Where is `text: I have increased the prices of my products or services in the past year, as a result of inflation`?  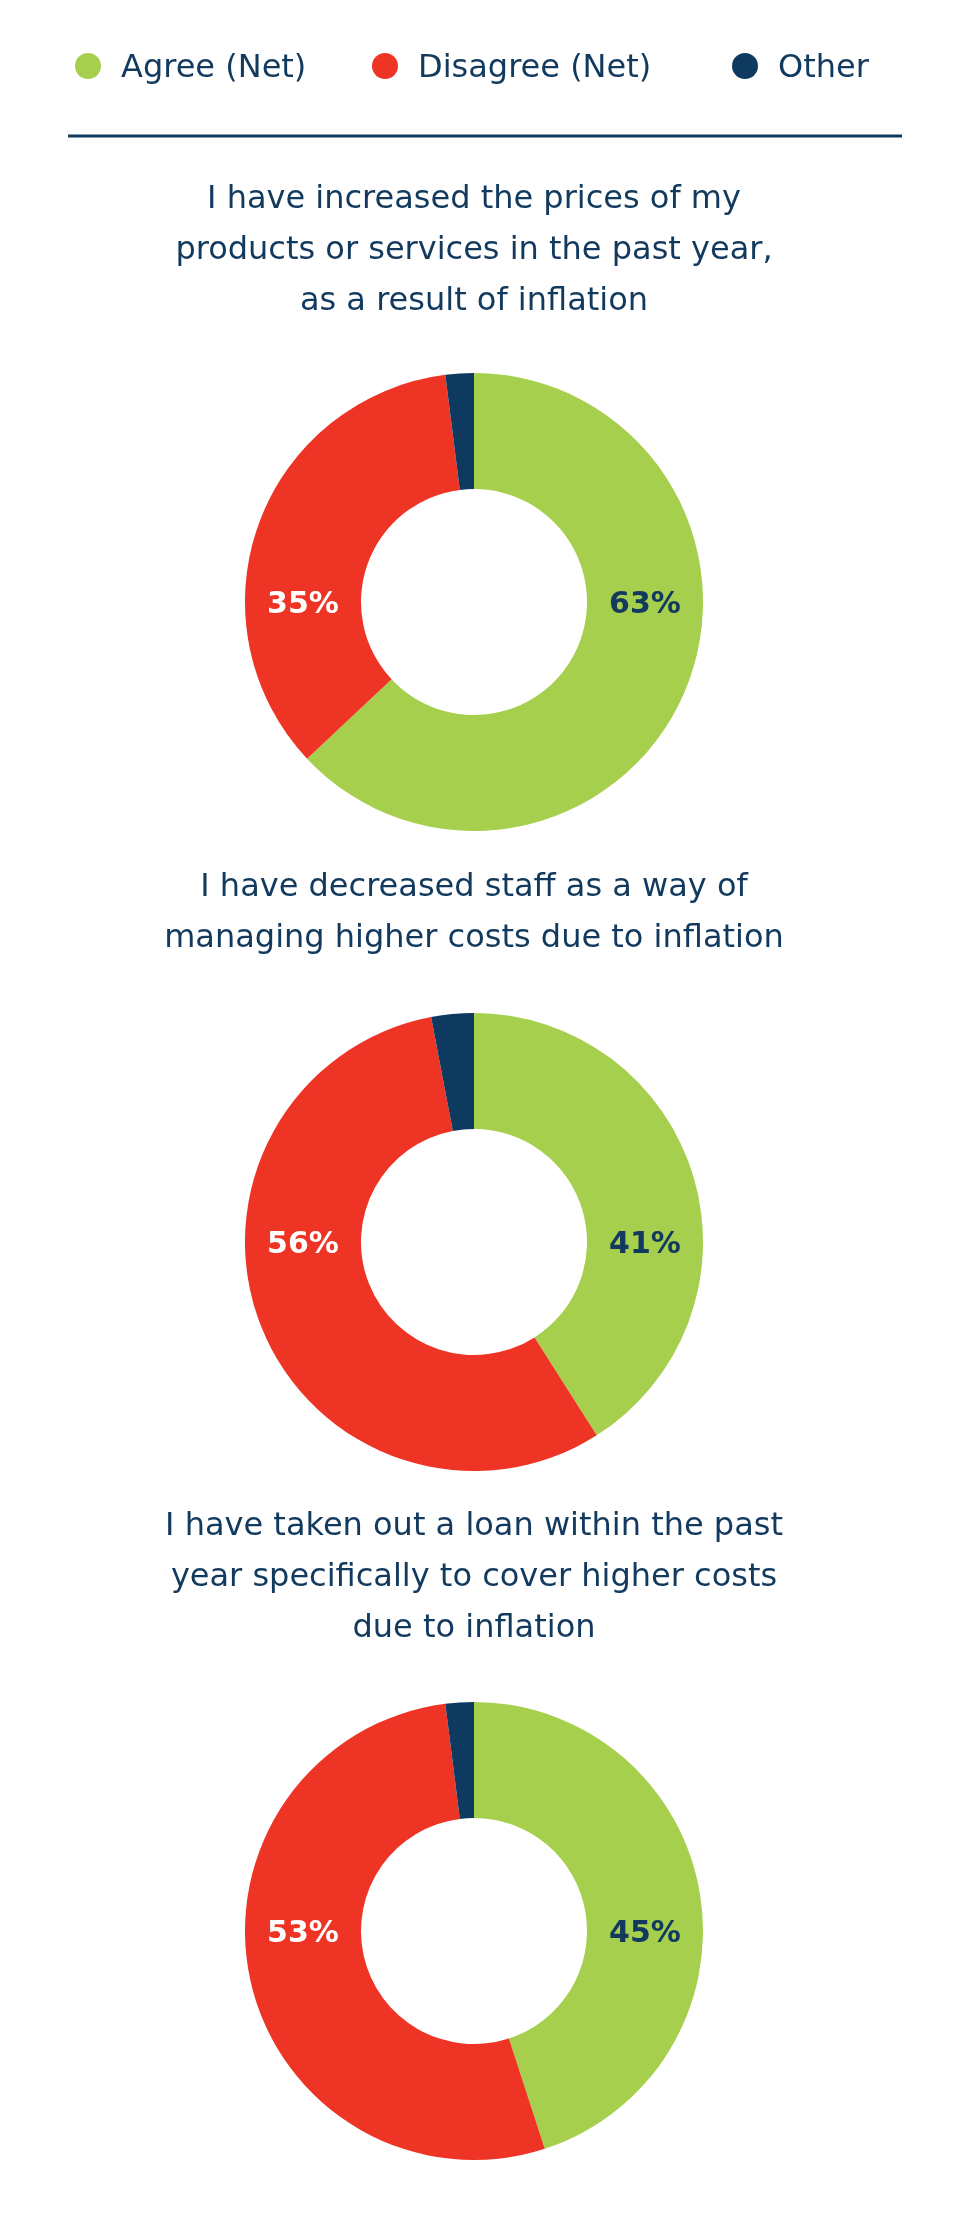
text: I have increased the prices of my products or services in the past year, as a result of inflation is located at coordinates (474, 248).